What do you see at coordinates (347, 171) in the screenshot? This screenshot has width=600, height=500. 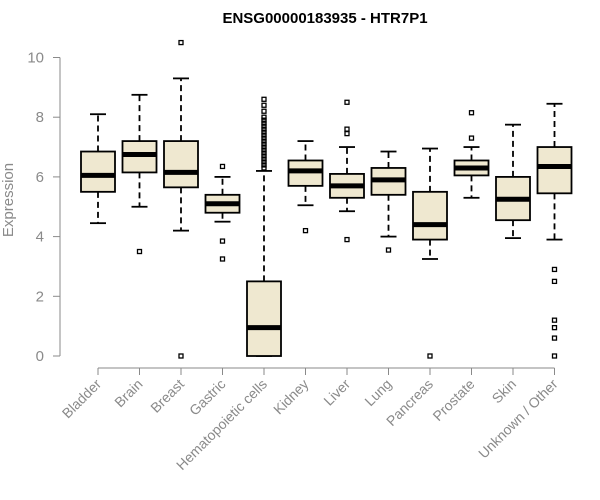 I see `box-liver` at bounding box center [347, 171].